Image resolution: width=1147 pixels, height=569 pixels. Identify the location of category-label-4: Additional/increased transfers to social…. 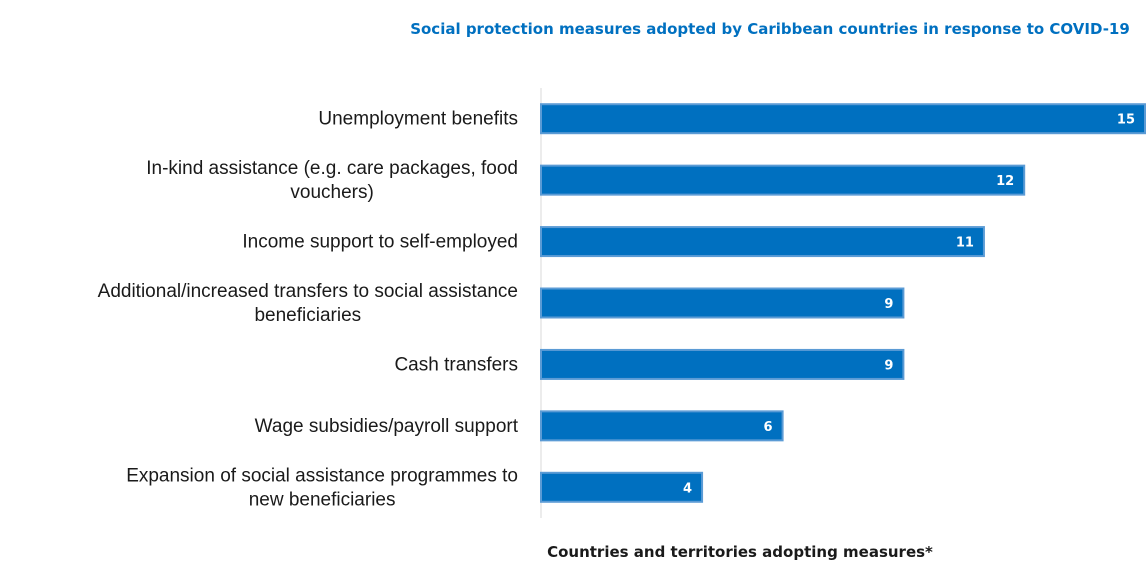
(308, 303).